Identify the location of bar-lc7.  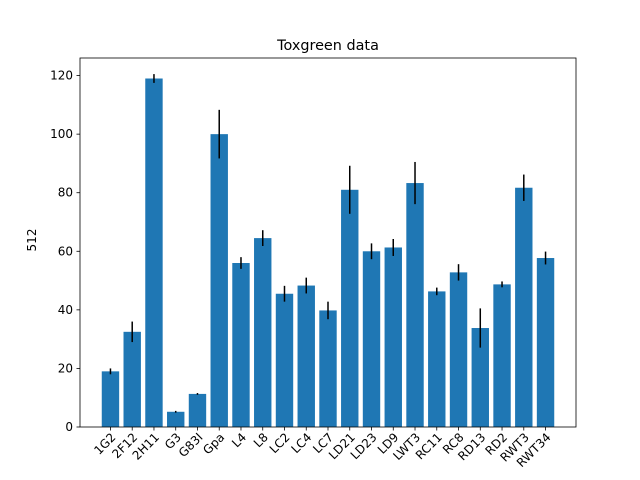
(328, 368).